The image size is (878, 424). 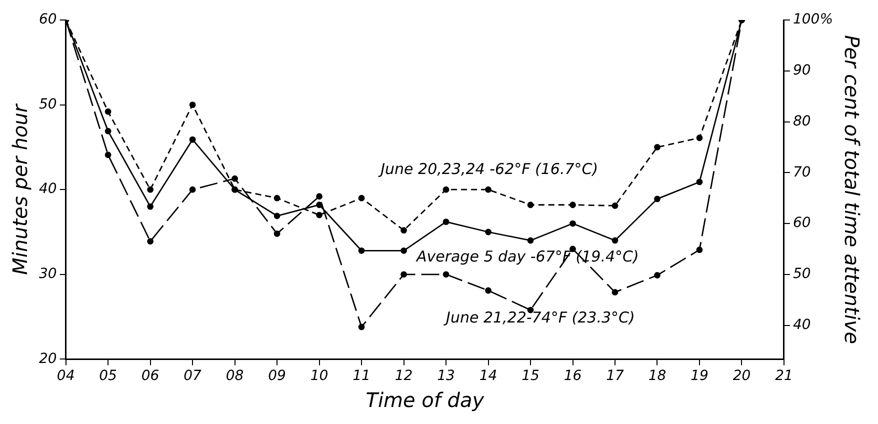 What do you see at coordinates (47, 20) in the screenshot?
I see `y-tick-label: 60` at bounding box center [47, 20].